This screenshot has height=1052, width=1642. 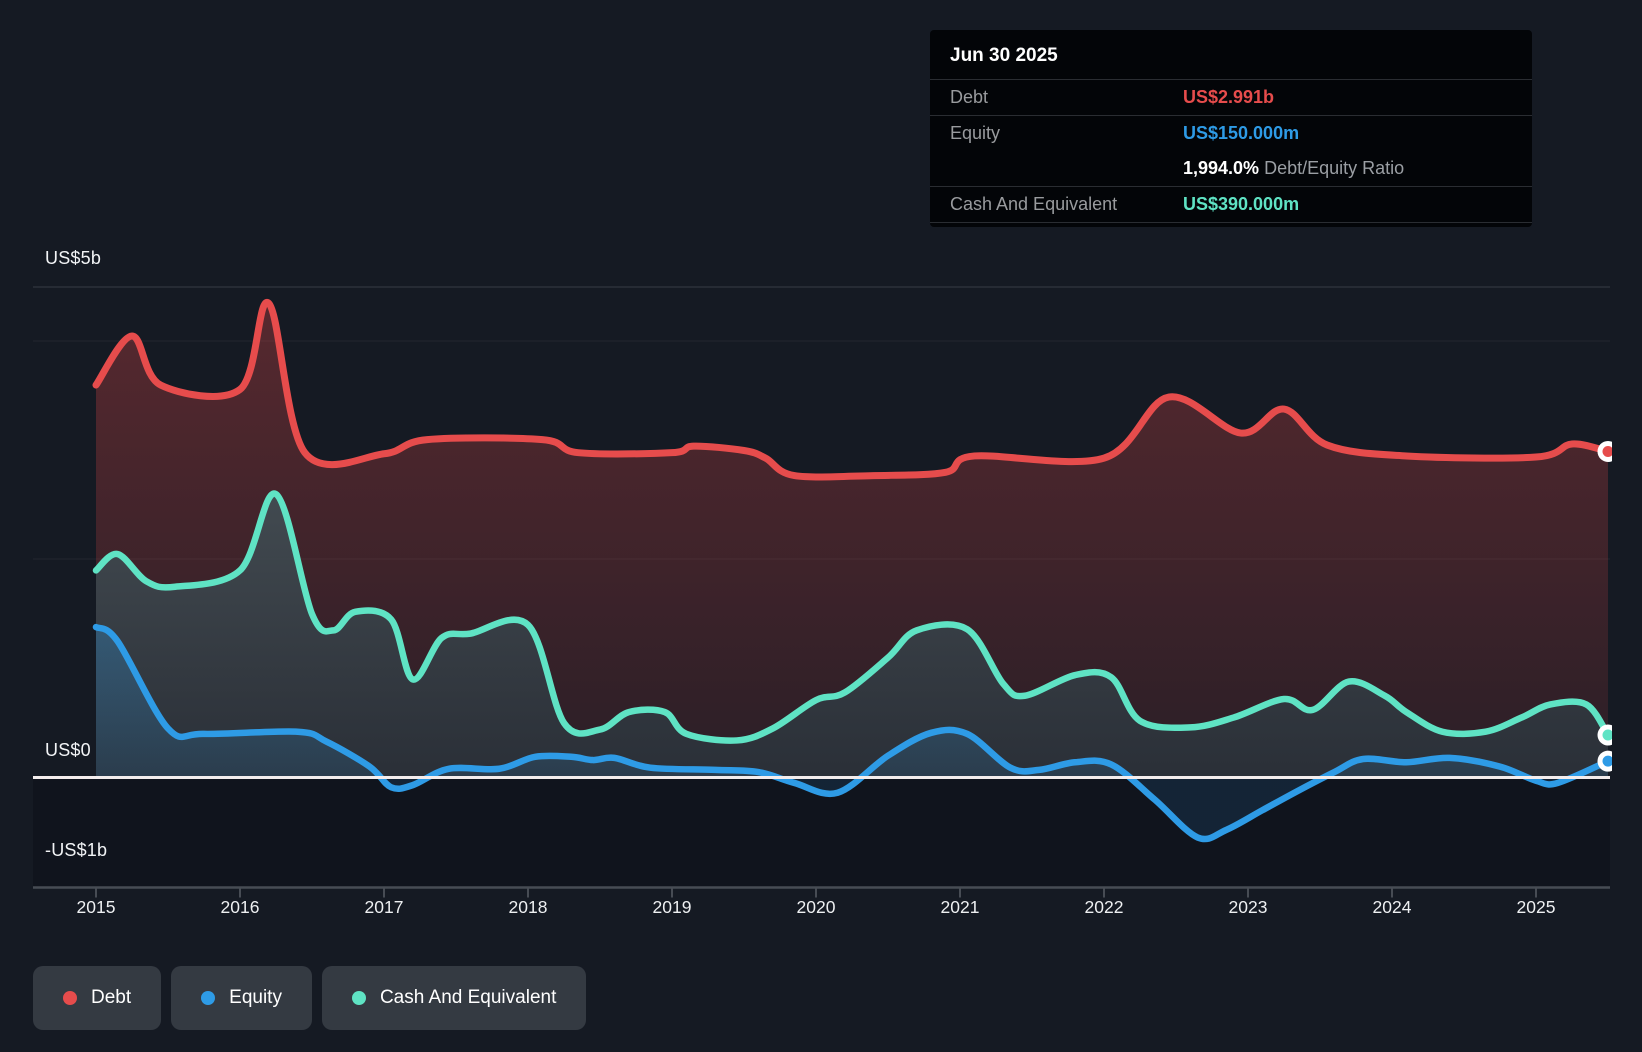 What do you see at coordinates (1241, 133) in the screenshot?
I see `tooltip-row-value: US$150.000m` at bounding box center [1241, 133].